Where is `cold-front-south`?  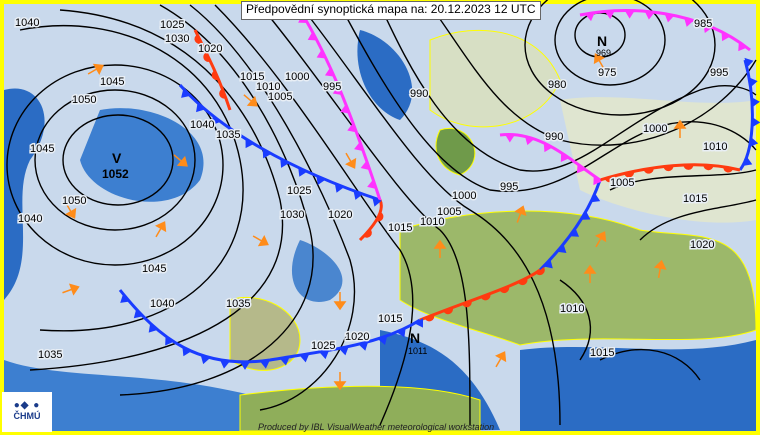 cold-front-south is located at coordinates (269, 326).